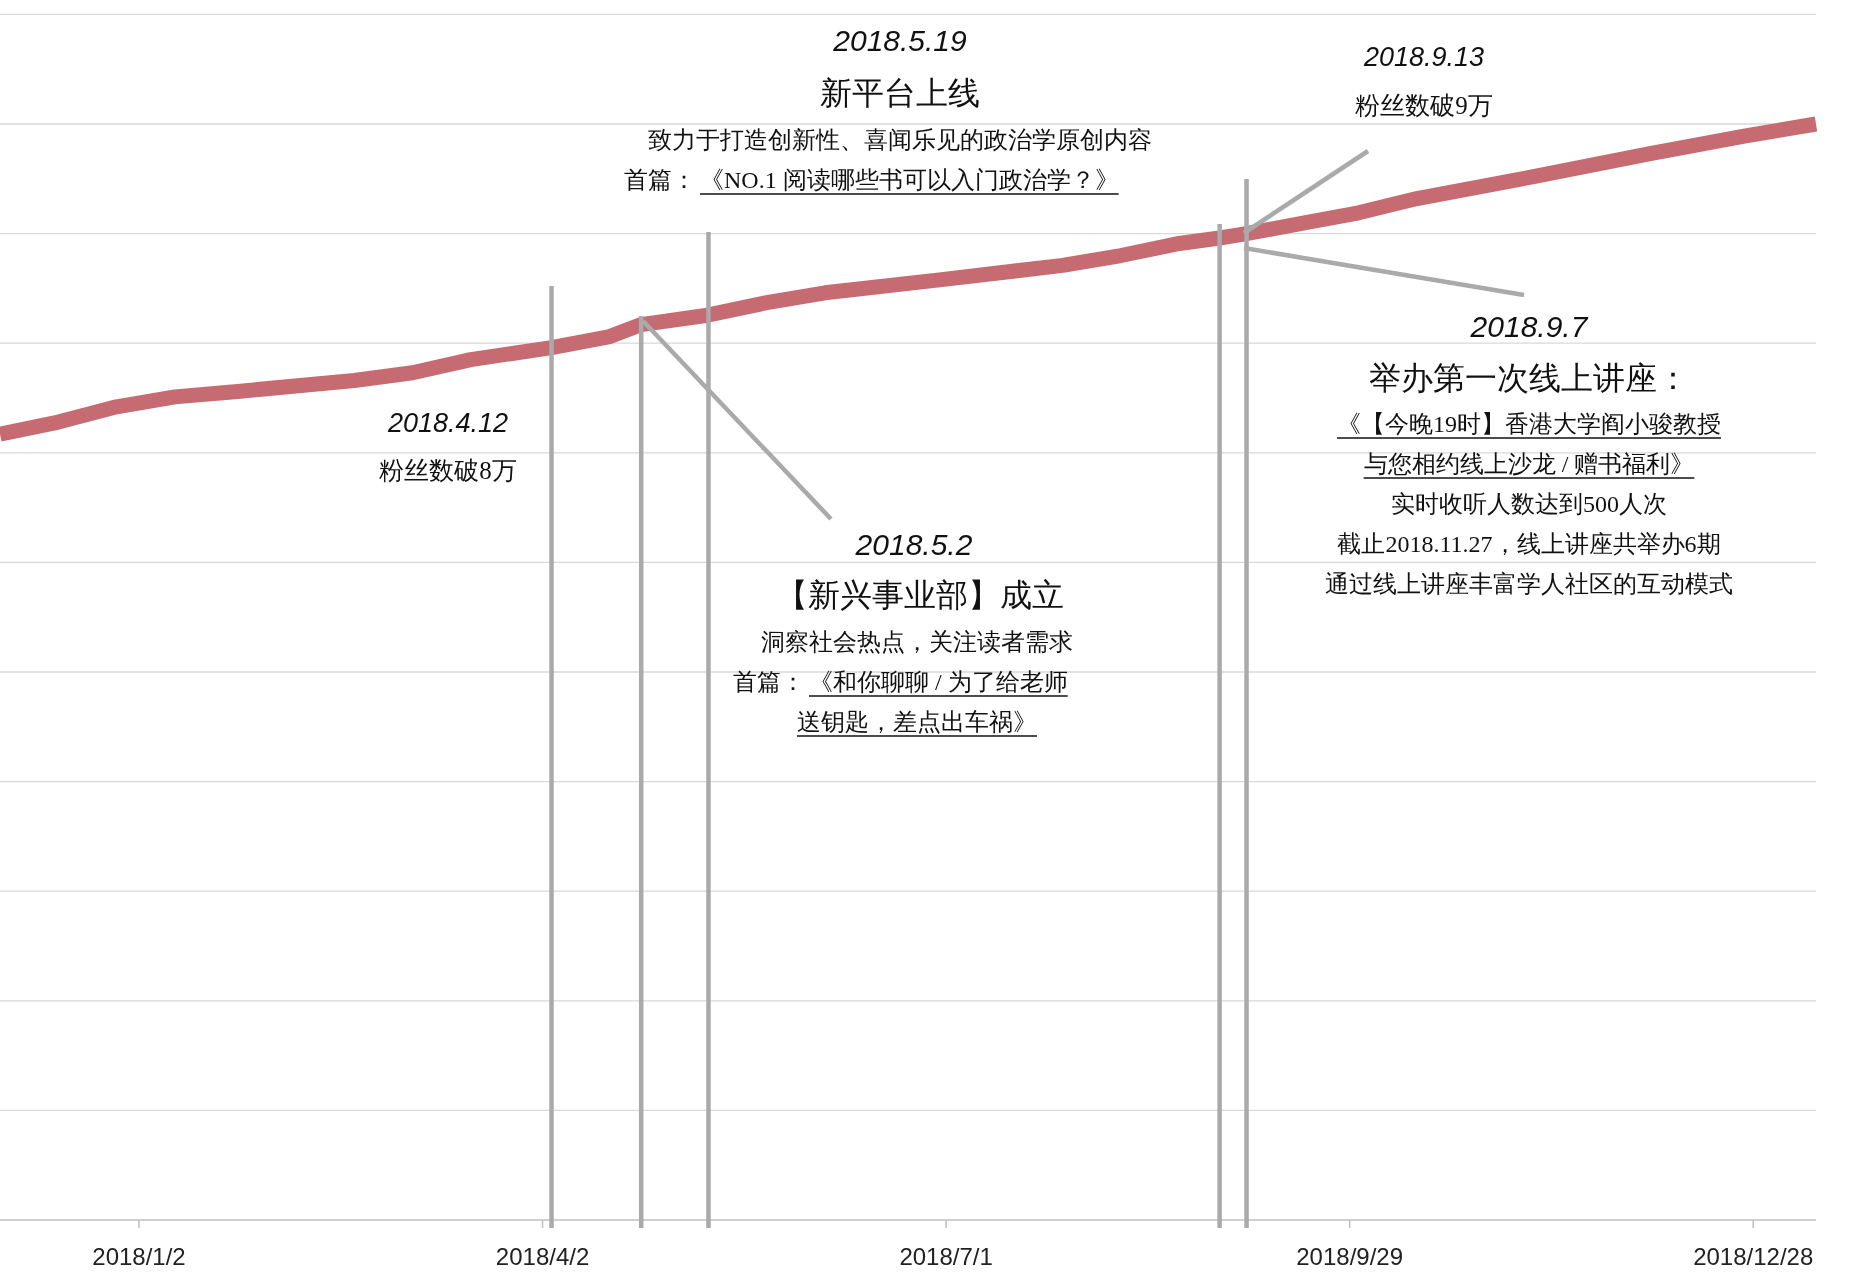 The height and width of the screenshot is (1280, 1849). What do you see at coordinates (1423, 57) in the screenshot?
I see `text: 2018.9.13` at bounding box center [1423, 57].